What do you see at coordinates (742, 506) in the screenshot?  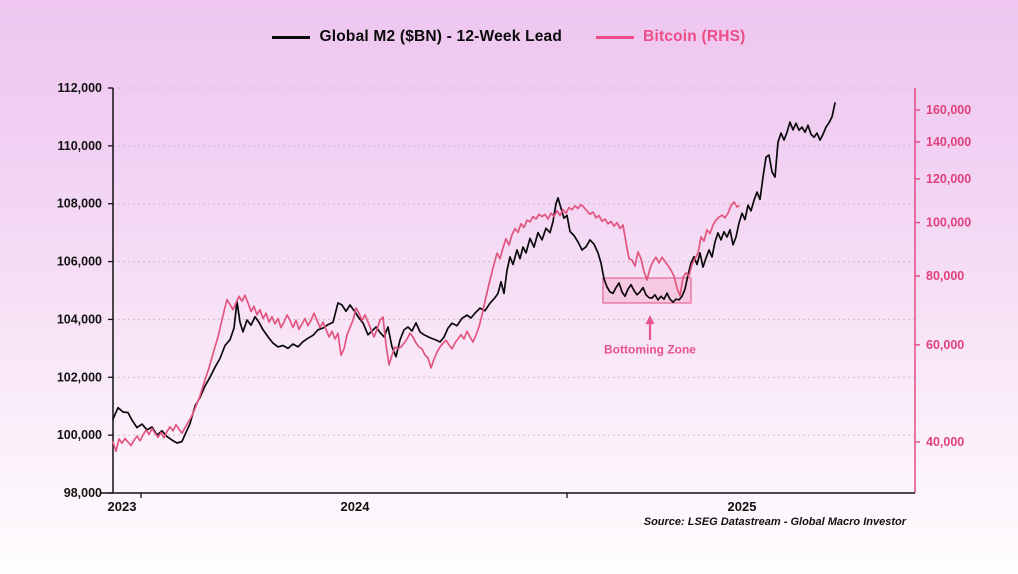 I see `x-axis-year-label: 2025` at bounding box center [742, 506].